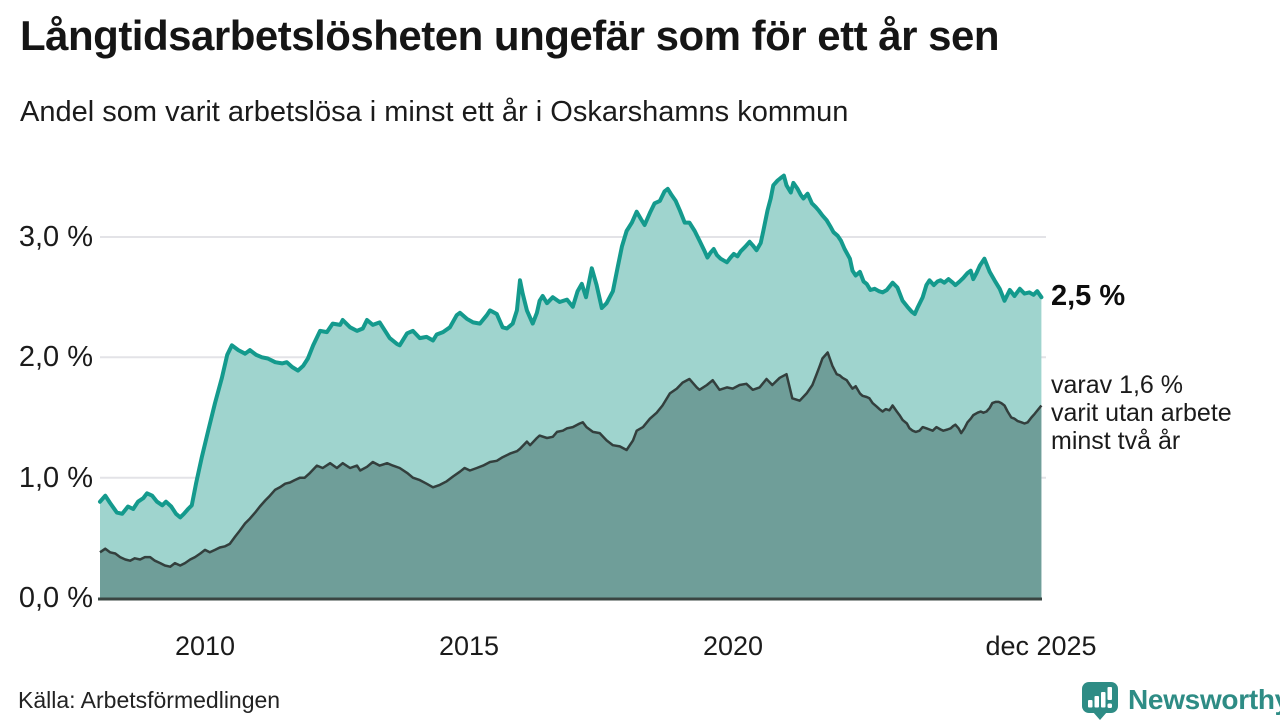 Image resolution: width=1280 pixels, height=720 pixels. Describe the element at coordinates (55, 477) in the screenshot. I see `y-tick-label: 1,0 %` at that location.